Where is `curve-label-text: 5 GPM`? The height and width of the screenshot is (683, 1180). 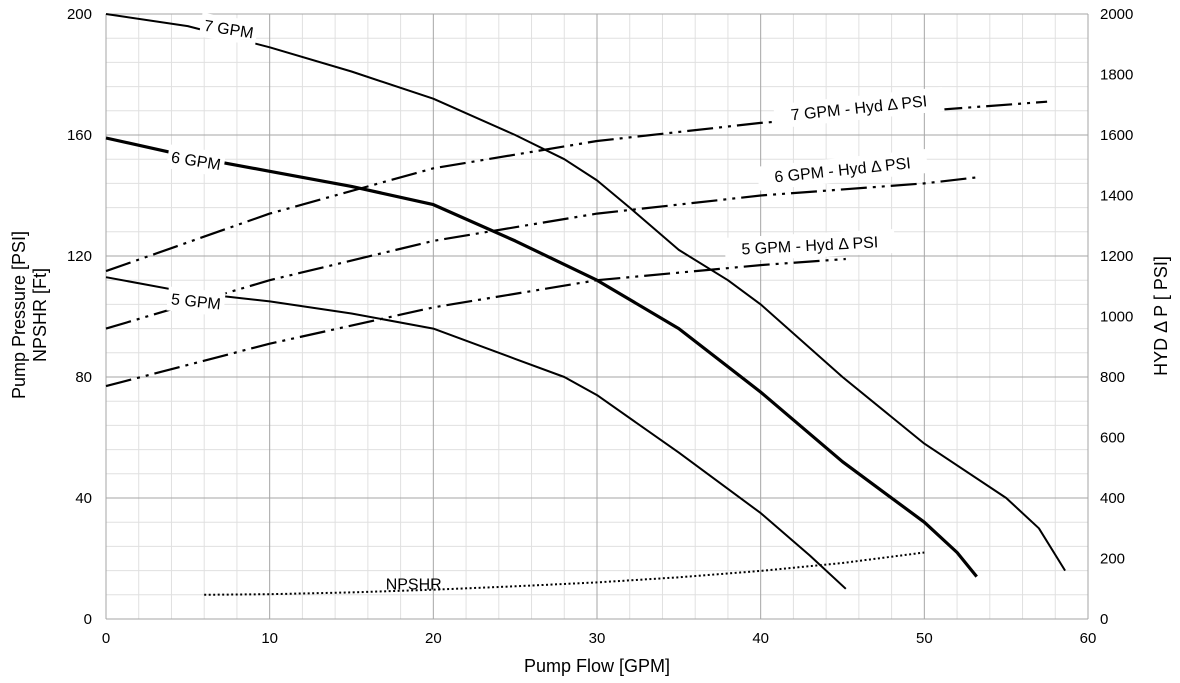
curve-label-text: 5 GPM is located at coordinates (195, 302).